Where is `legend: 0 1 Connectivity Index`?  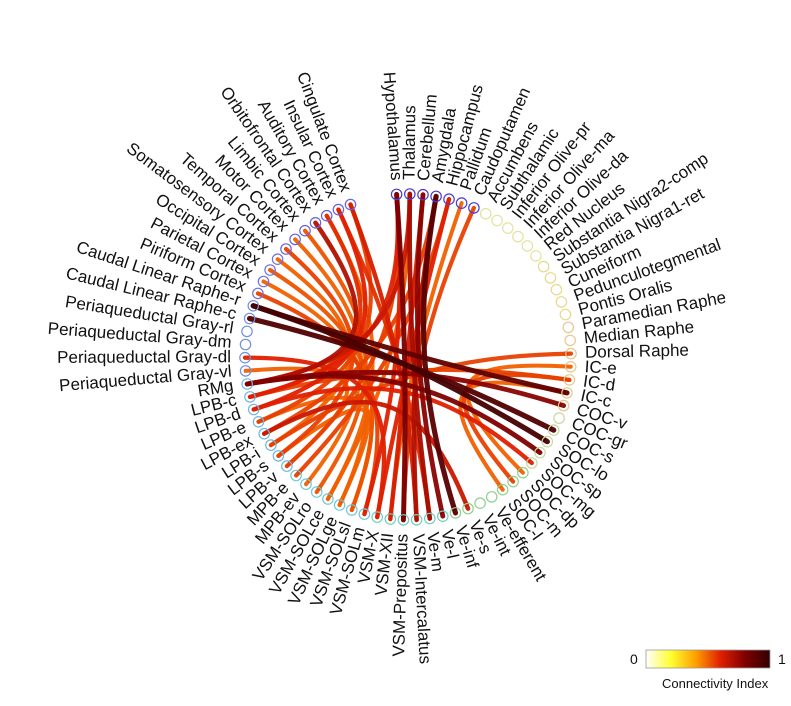 legend: 0 1 Connectivity Index is located at coordinates (708, 670).